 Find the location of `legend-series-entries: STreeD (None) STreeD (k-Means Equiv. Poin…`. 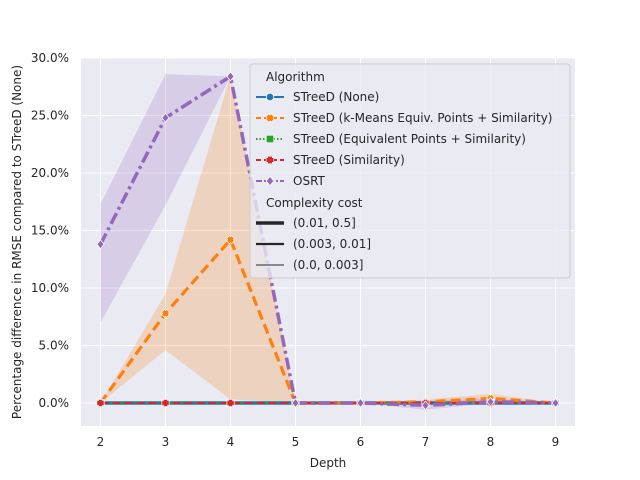

legend-series-entries: STreeD (None) STreeD (k-Means Equiv. Poin… is located at coordinates (404, 139).